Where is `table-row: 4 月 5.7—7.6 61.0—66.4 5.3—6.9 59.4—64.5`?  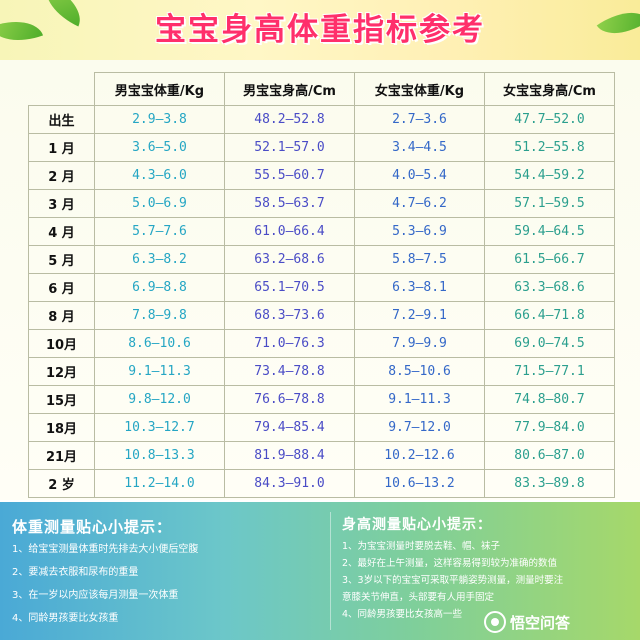
table-row: 4 月 5.7—7.6 61.0—66.4 5.3—6.9 59.4—64.5 is located at coordinates (321, 231).